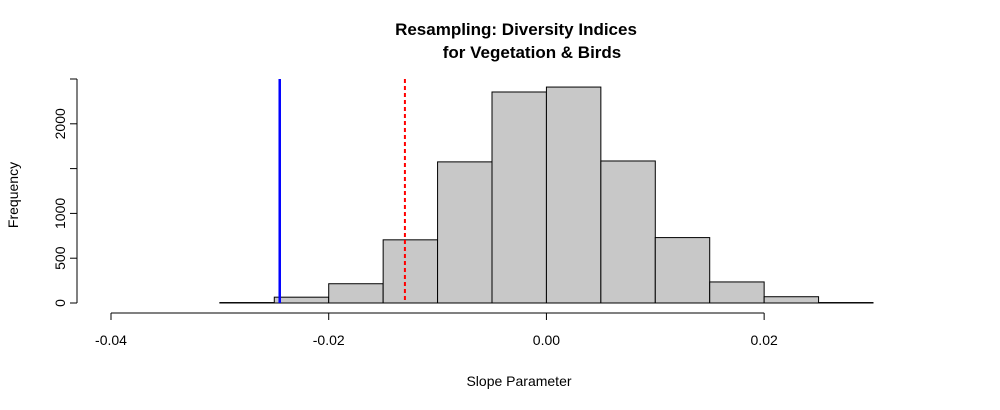 The image size is (1000, 410). Describe the element at coordinates (436, 330) in the screenshot. I see `x-axis: -0.04 -0.02 0.00 0.02` at that location.